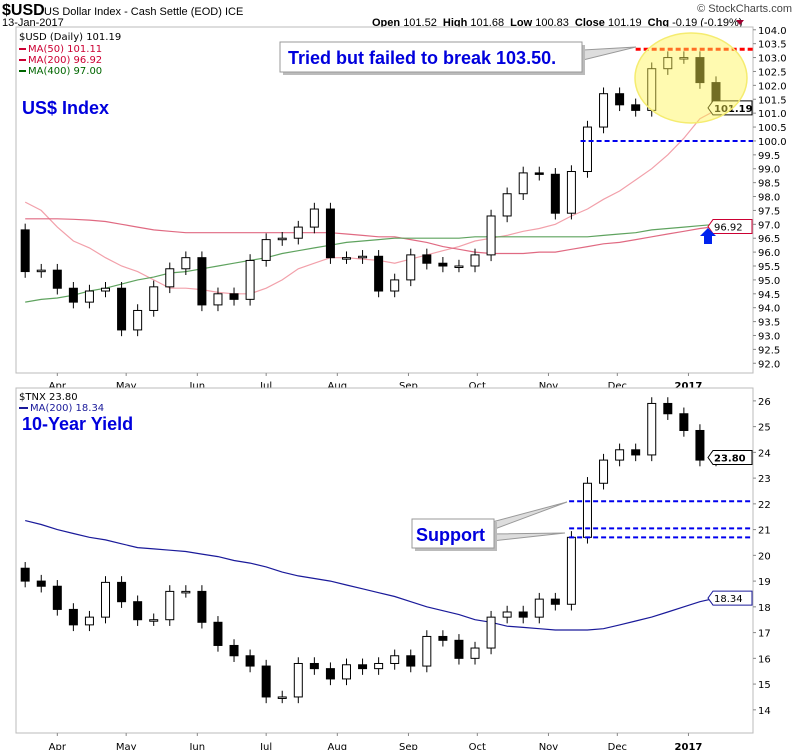  What do you see at coordinates (733, 109) in the screenshot?
I see `value-tag-text: 101.19` at bounding box center [733, 109].